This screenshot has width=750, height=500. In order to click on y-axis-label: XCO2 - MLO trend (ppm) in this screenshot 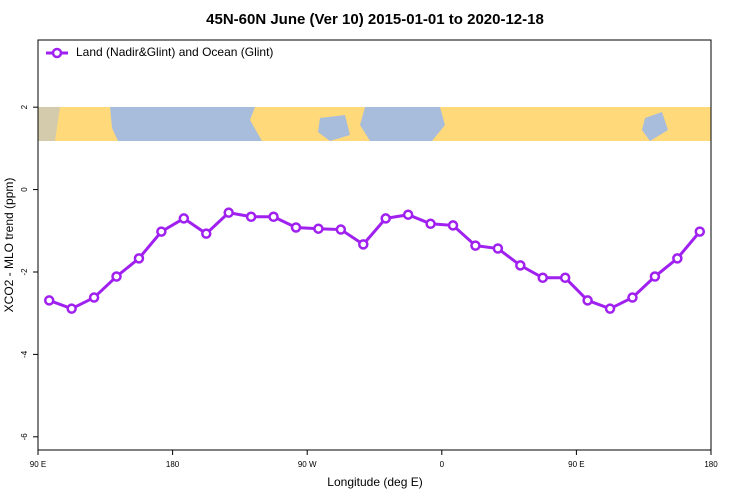, I will do `click(9, 245)`.